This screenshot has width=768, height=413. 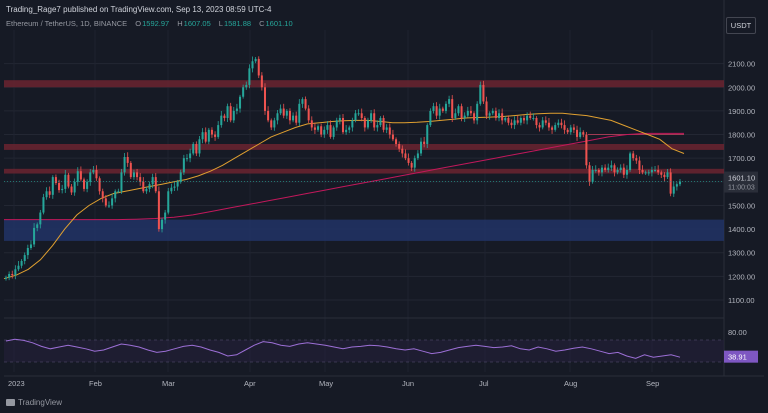 I want to click on time-tick-label: May, so click(x=326, y=383).